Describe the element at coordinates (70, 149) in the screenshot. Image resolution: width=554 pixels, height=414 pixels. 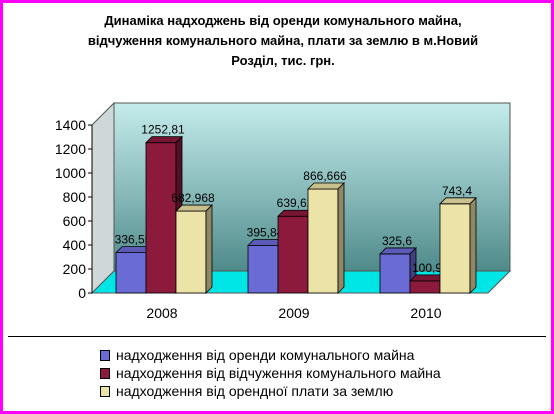
I see `y-tick-label: 1200` at that location.